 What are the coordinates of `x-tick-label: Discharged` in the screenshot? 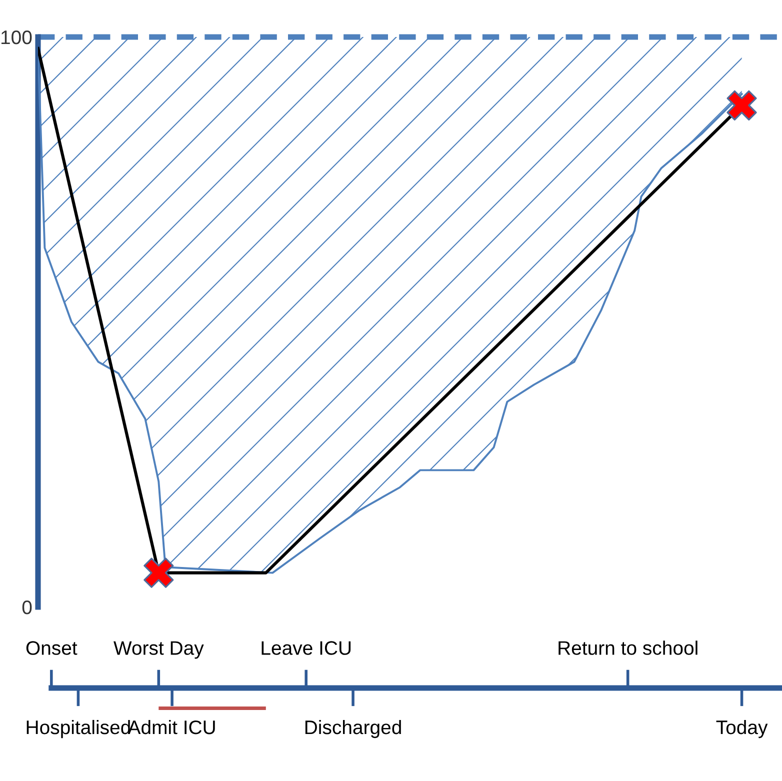 It's located at (353, 729).